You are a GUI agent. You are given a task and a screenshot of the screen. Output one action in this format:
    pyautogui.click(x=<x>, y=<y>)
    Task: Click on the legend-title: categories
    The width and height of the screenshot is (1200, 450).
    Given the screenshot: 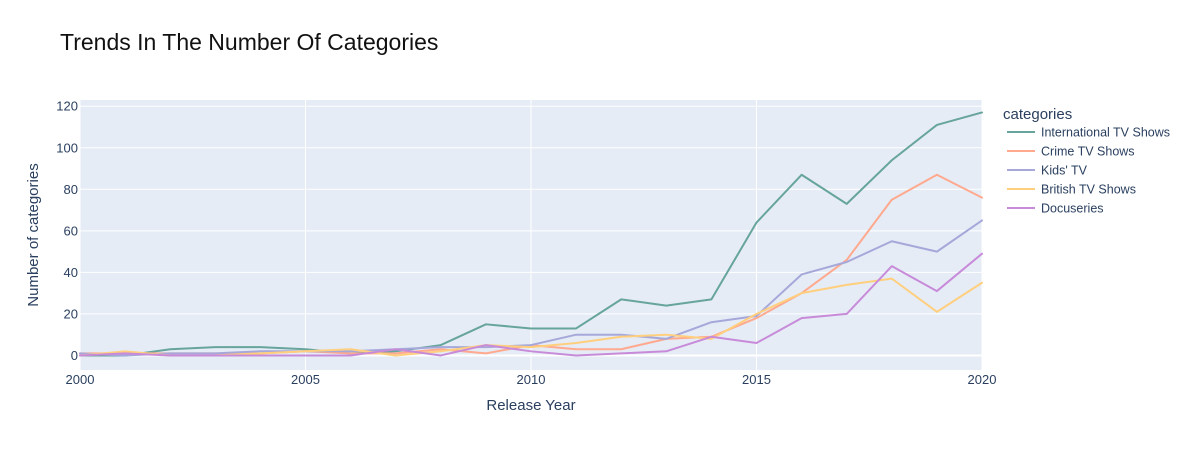 What is the action you would take?
    pyautogui.click(x=1037, y=114)
    